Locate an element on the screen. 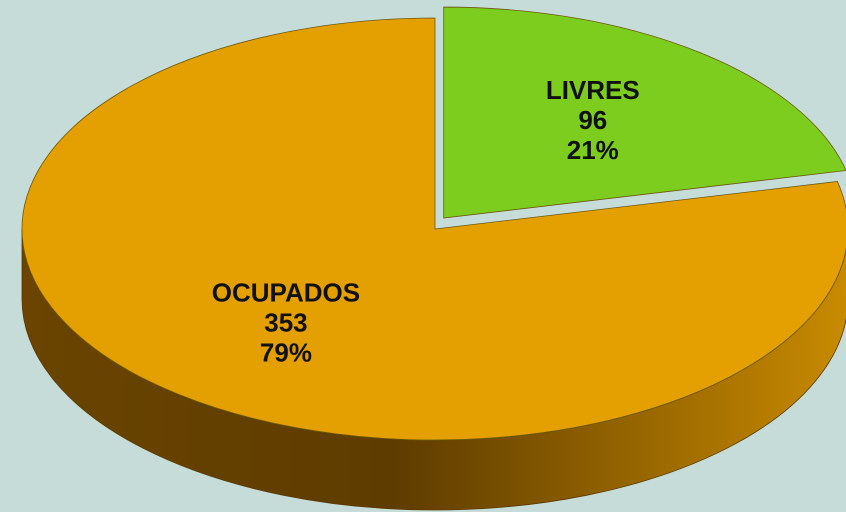  slice-percent: 79% is located at coordinates (286, 353).